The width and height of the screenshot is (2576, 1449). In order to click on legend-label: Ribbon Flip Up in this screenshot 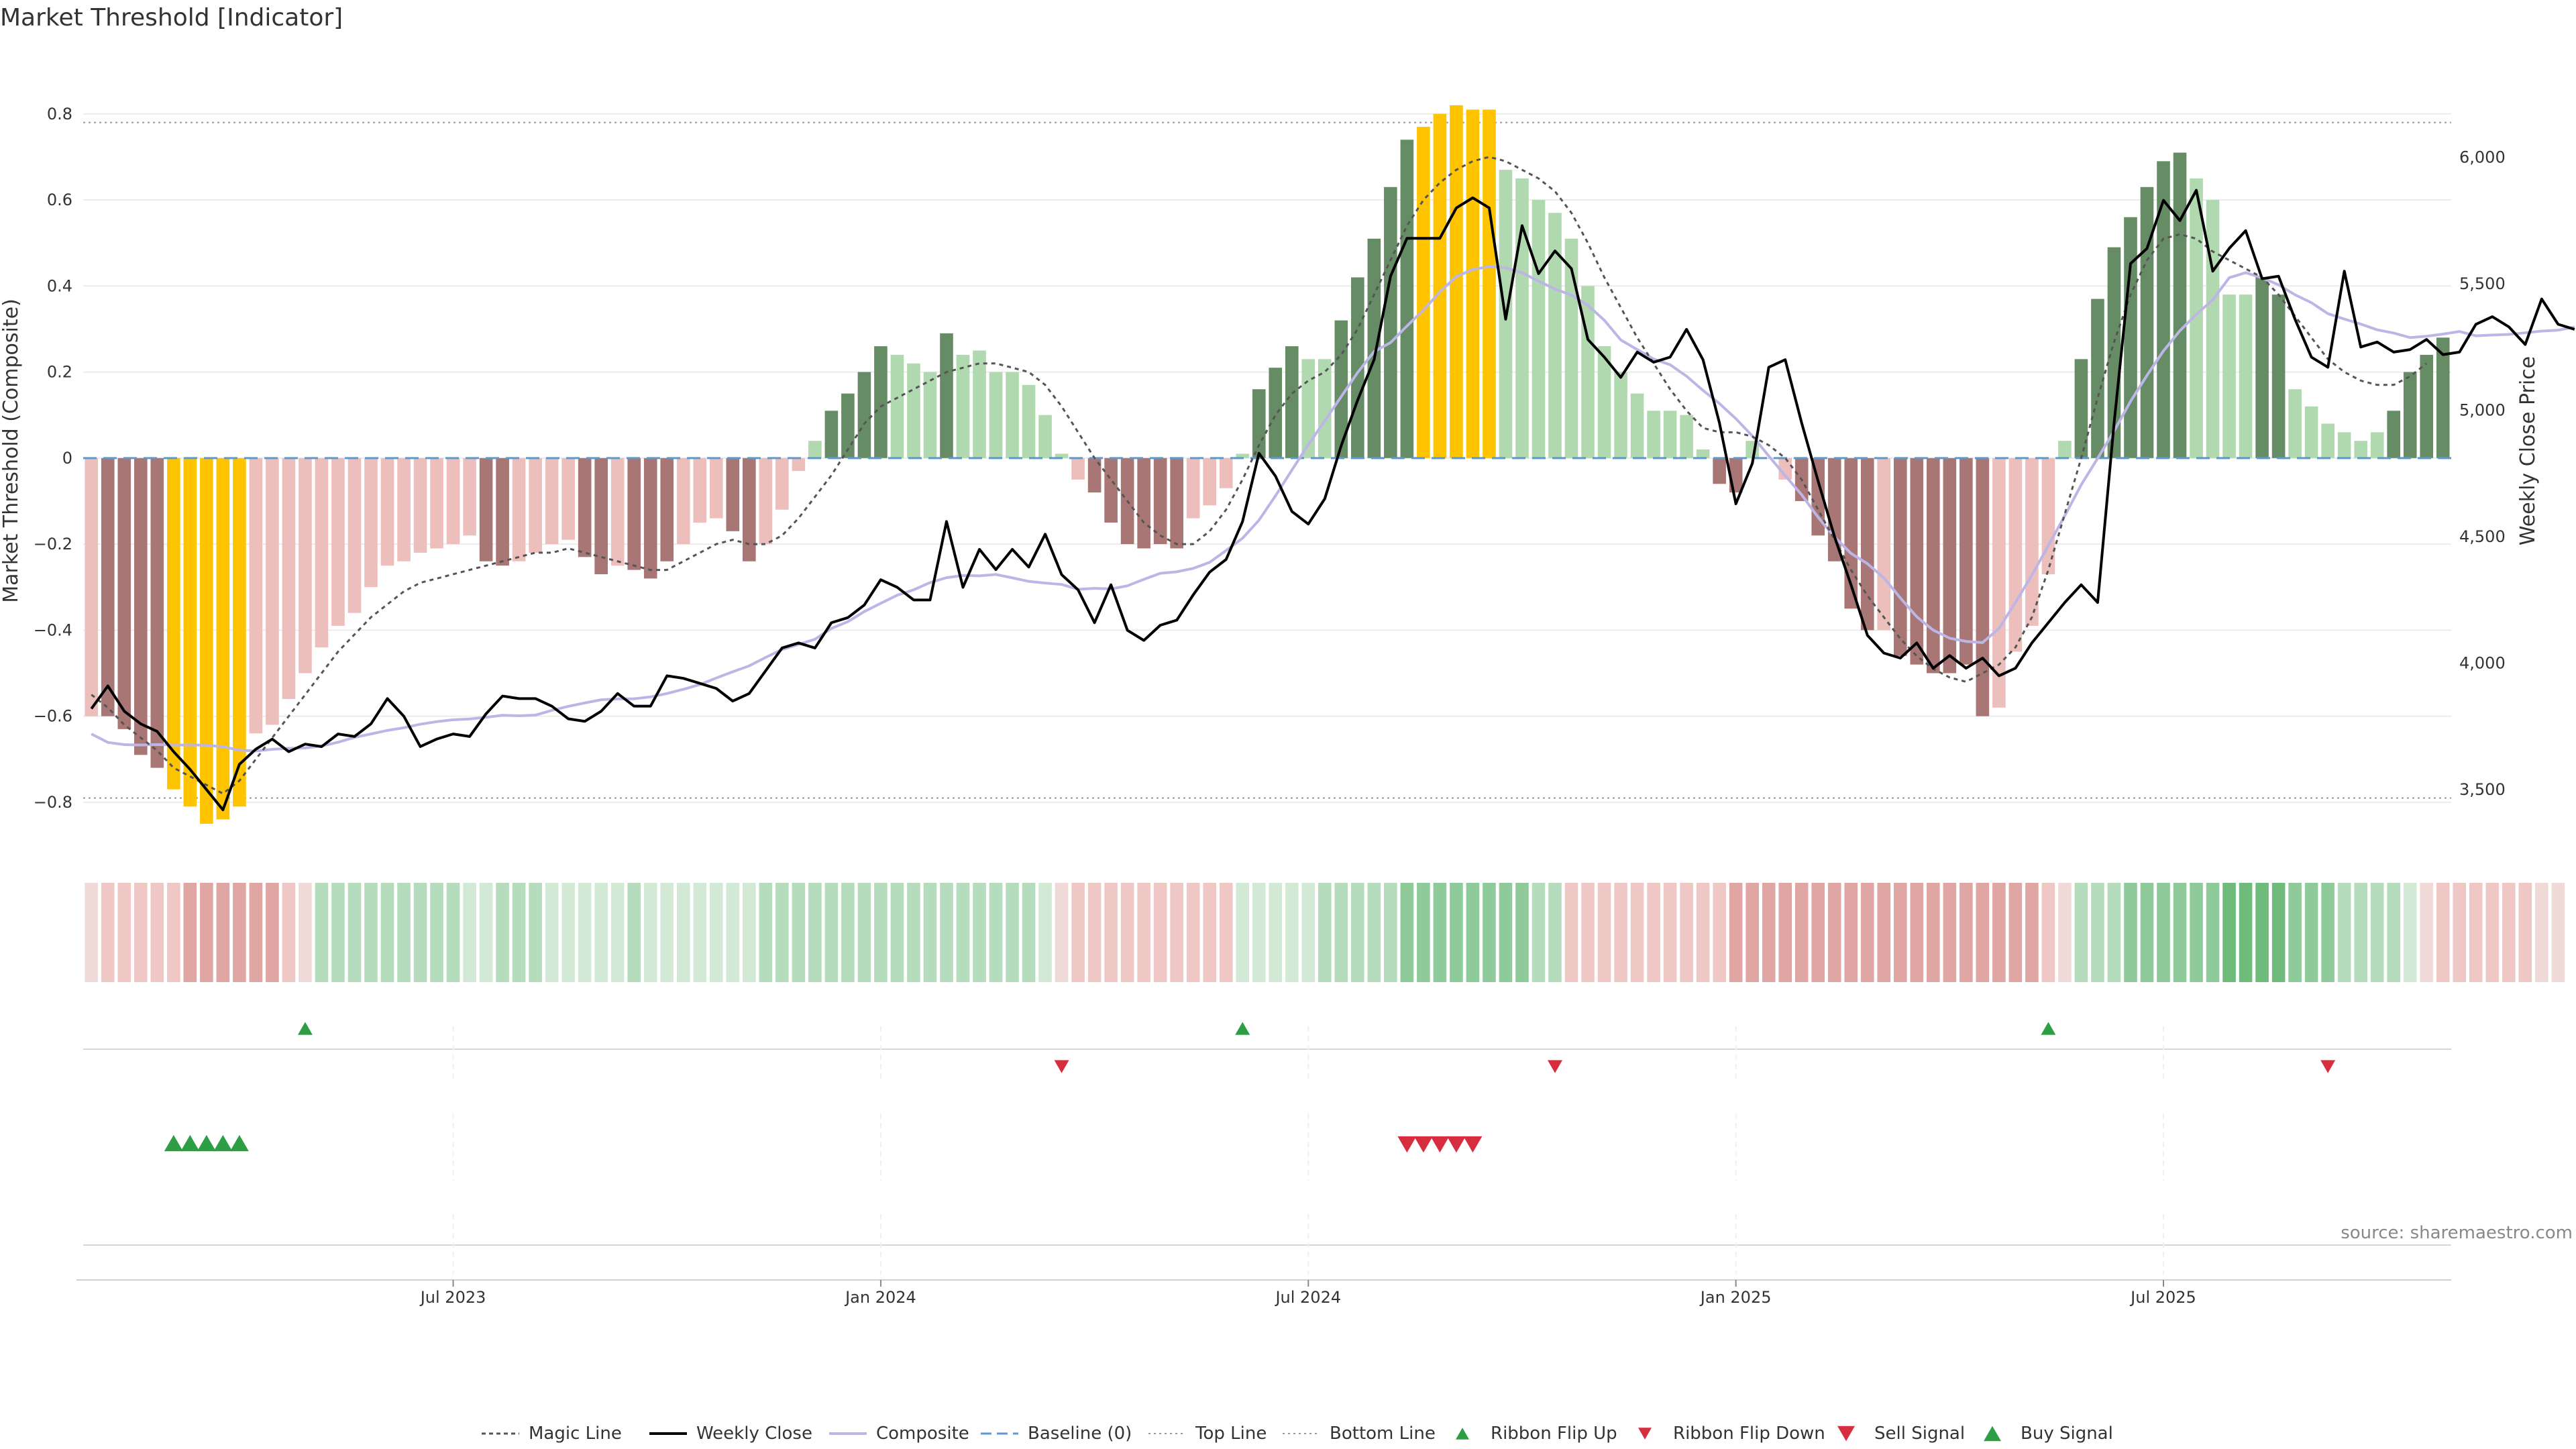, I will do `click(1554, 1434)`.